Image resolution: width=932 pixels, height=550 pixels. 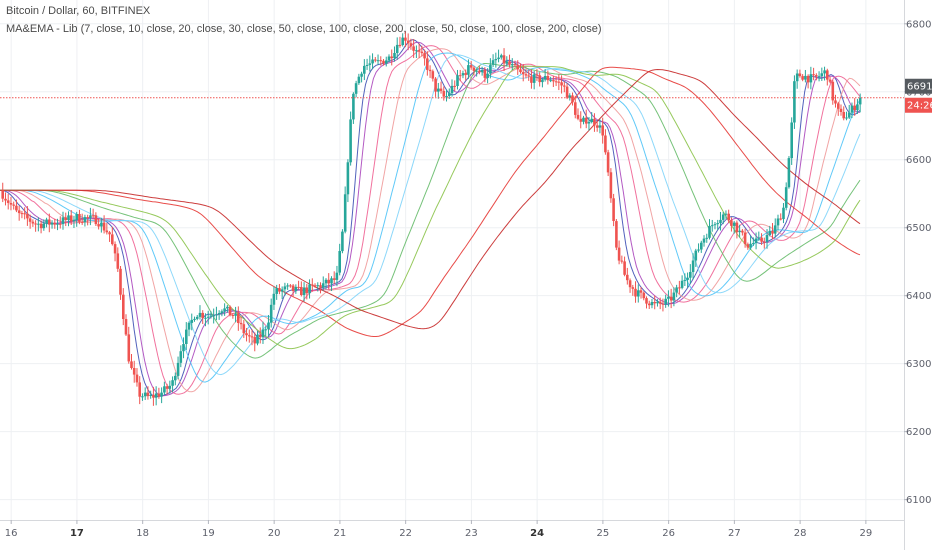 I want to click on time-axis-label: 25, so click(x=603, y=533).